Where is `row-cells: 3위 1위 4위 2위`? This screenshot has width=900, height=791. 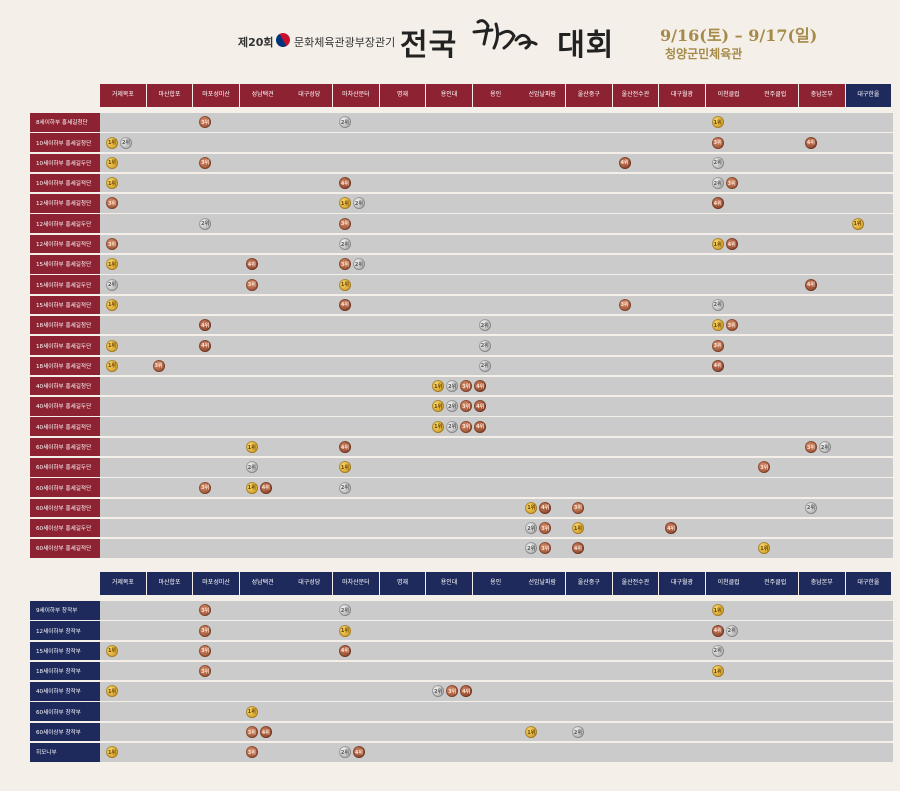 row-cells: 3위 1위 4위 2위 is located at coordinates (496, 487).